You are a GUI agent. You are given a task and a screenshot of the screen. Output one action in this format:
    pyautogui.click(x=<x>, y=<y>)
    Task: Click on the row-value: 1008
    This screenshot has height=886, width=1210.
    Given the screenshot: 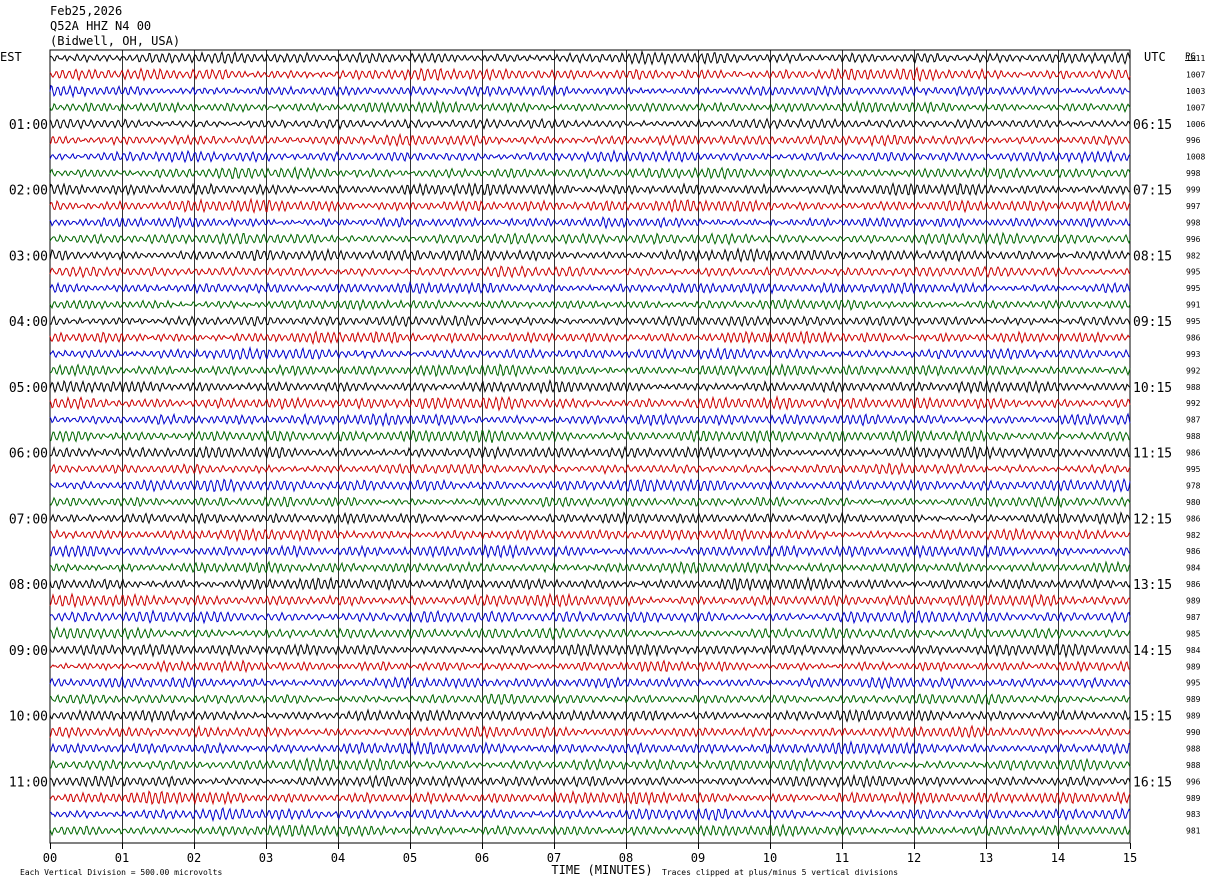 What is the action you would take?
    pyautogui.click(x=1195, y=157)
    